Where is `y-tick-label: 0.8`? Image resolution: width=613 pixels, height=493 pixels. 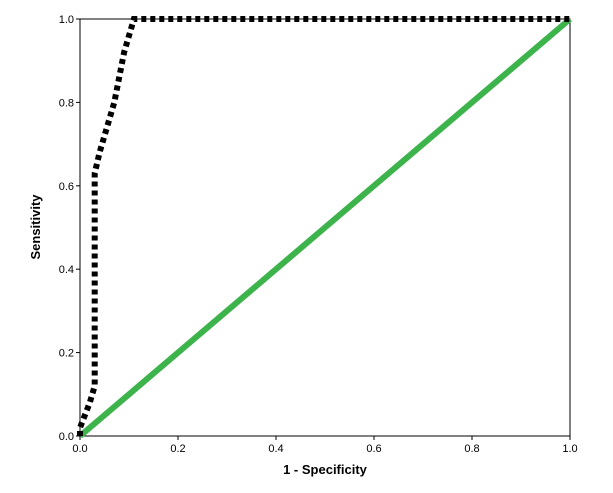 y-tick-label: 0.8 is located at coordinates (66, 103).